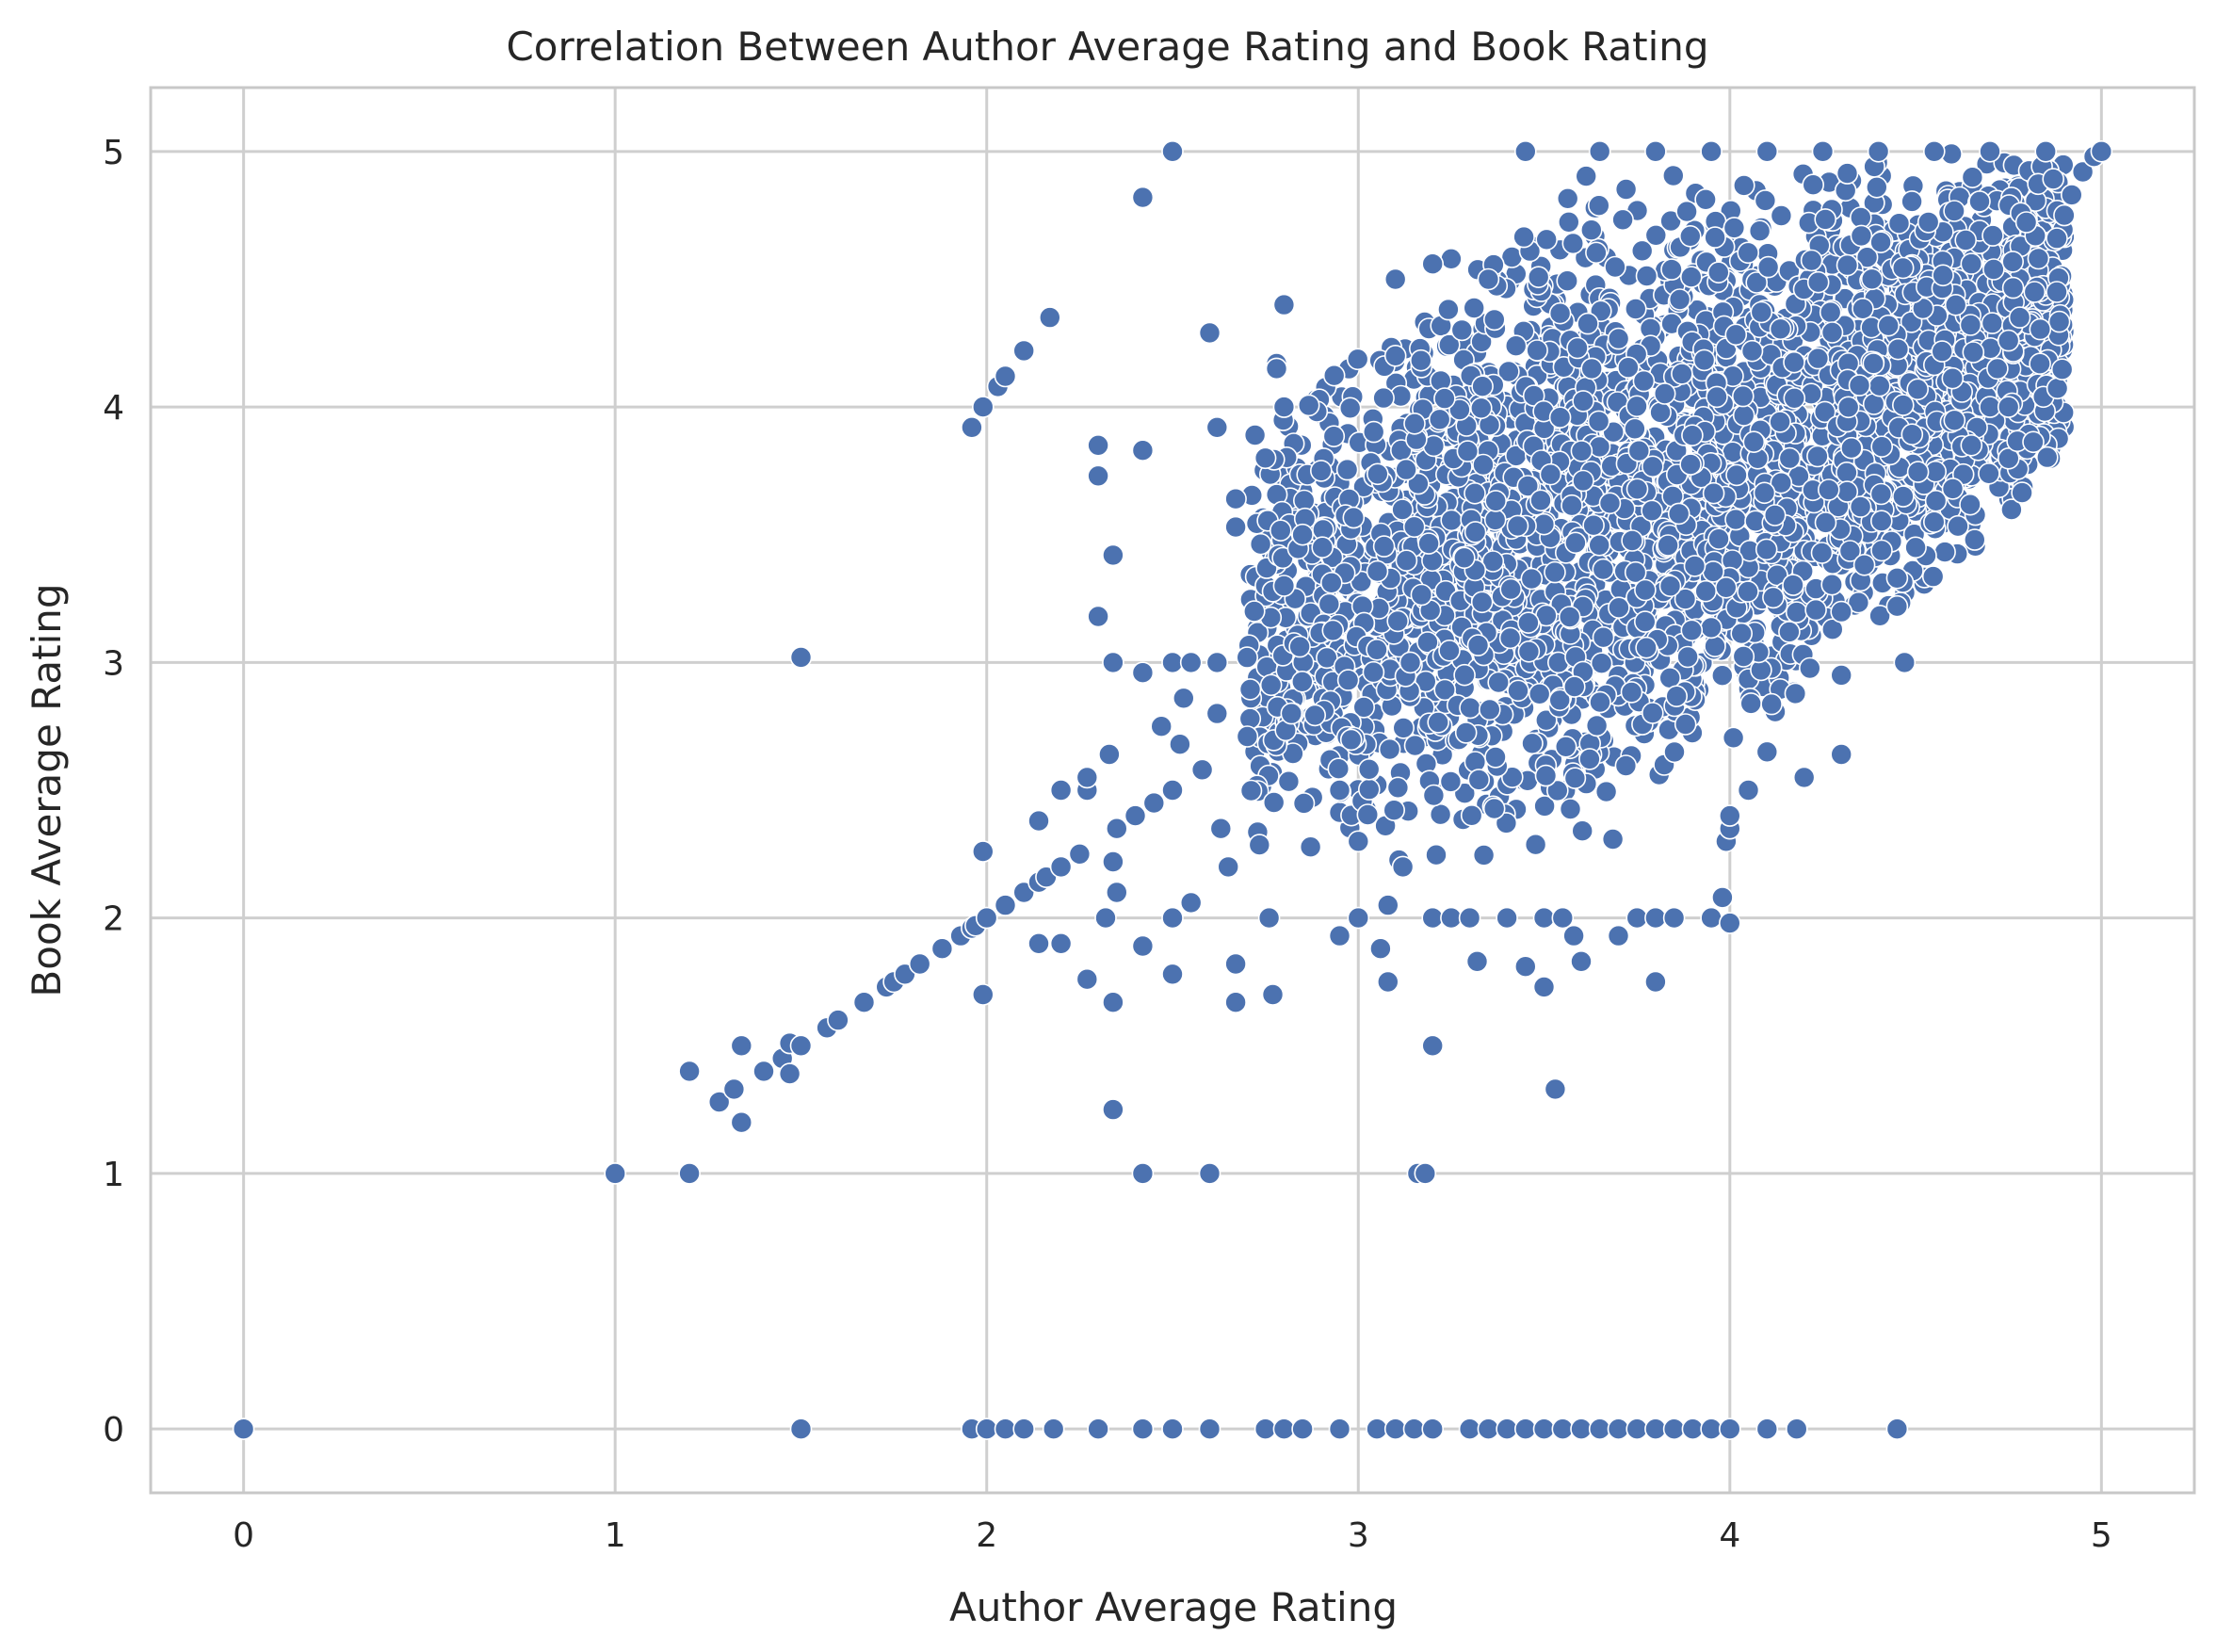  I want to click on y-tick-label: 4, so click(114, 408).